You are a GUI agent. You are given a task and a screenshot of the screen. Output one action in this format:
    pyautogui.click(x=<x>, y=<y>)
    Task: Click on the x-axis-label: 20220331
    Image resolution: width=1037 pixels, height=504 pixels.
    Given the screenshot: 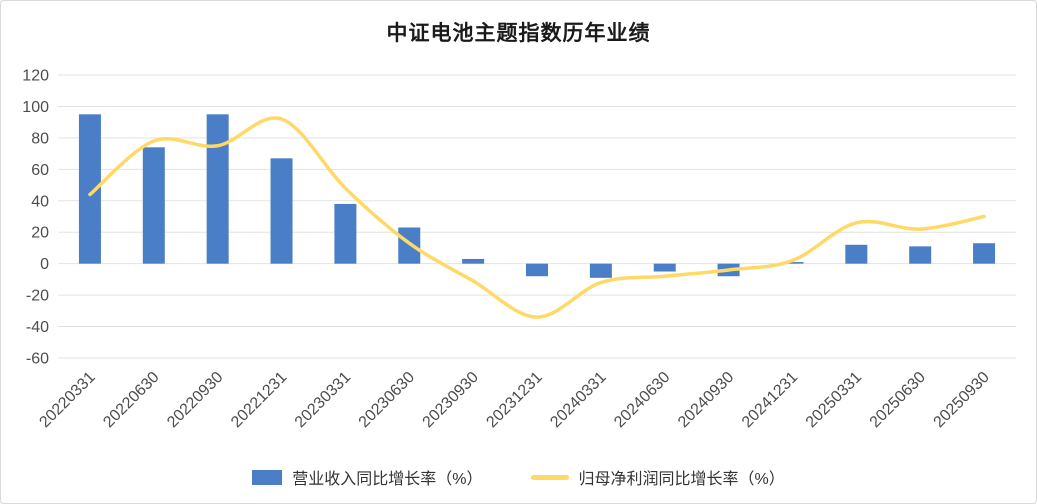 What is the action you would take?
    pyautogui.click(x=67, y=400)
    